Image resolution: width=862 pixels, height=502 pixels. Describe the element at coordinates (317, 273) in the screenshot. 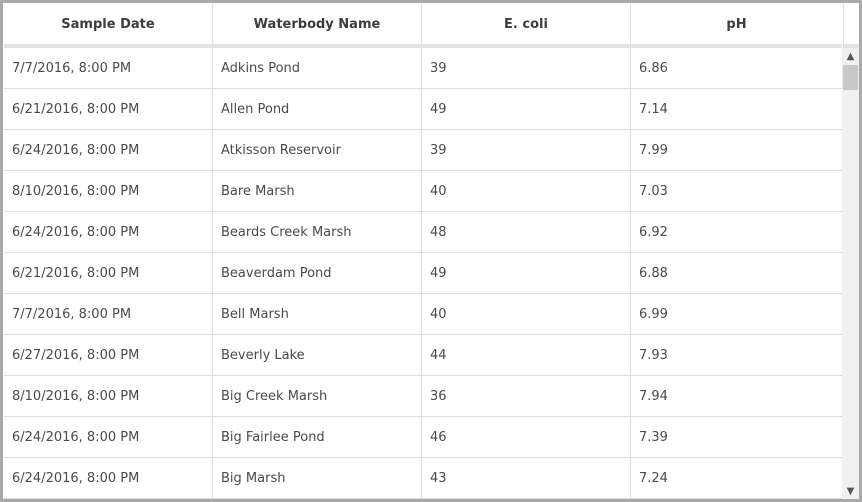

I see `waterbody-name-cell: Beaverdam Pond` at that location.